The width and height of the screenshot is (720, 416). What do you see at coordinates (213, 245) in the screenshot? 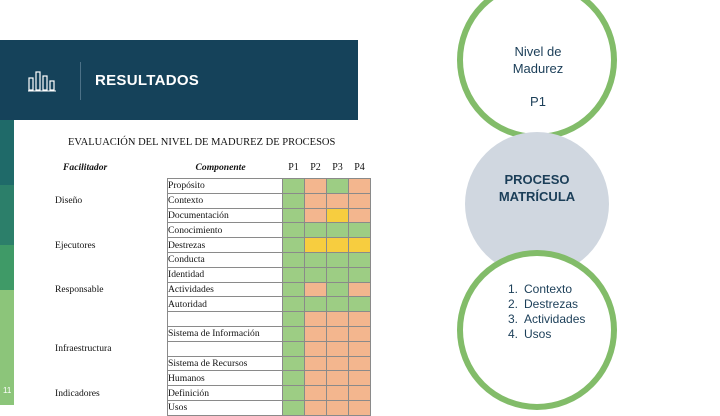
I see `table-row: Ejecutores Destrezas` at bounding box center [213, 245].